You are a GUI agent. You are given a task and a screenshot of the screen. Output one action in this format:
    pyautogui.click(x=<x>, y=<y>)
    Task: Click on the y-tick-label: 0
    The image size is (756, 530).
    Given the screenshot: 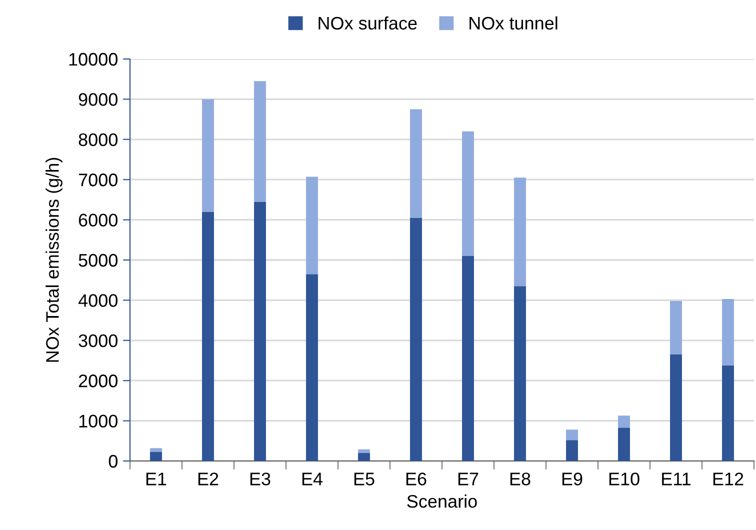 What is the action you would take?
    pyautogui.click(x=113, y=461)
    